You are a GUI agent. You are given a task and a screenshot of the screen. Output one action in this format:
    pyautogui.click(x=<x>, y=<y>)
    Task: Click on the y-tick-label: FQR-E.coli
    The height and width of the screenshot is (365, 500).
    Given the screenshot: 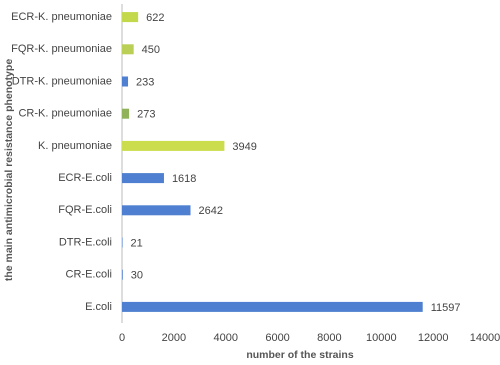 What is the action you would take?
    pyautogui.click(x=85, y=210)
    